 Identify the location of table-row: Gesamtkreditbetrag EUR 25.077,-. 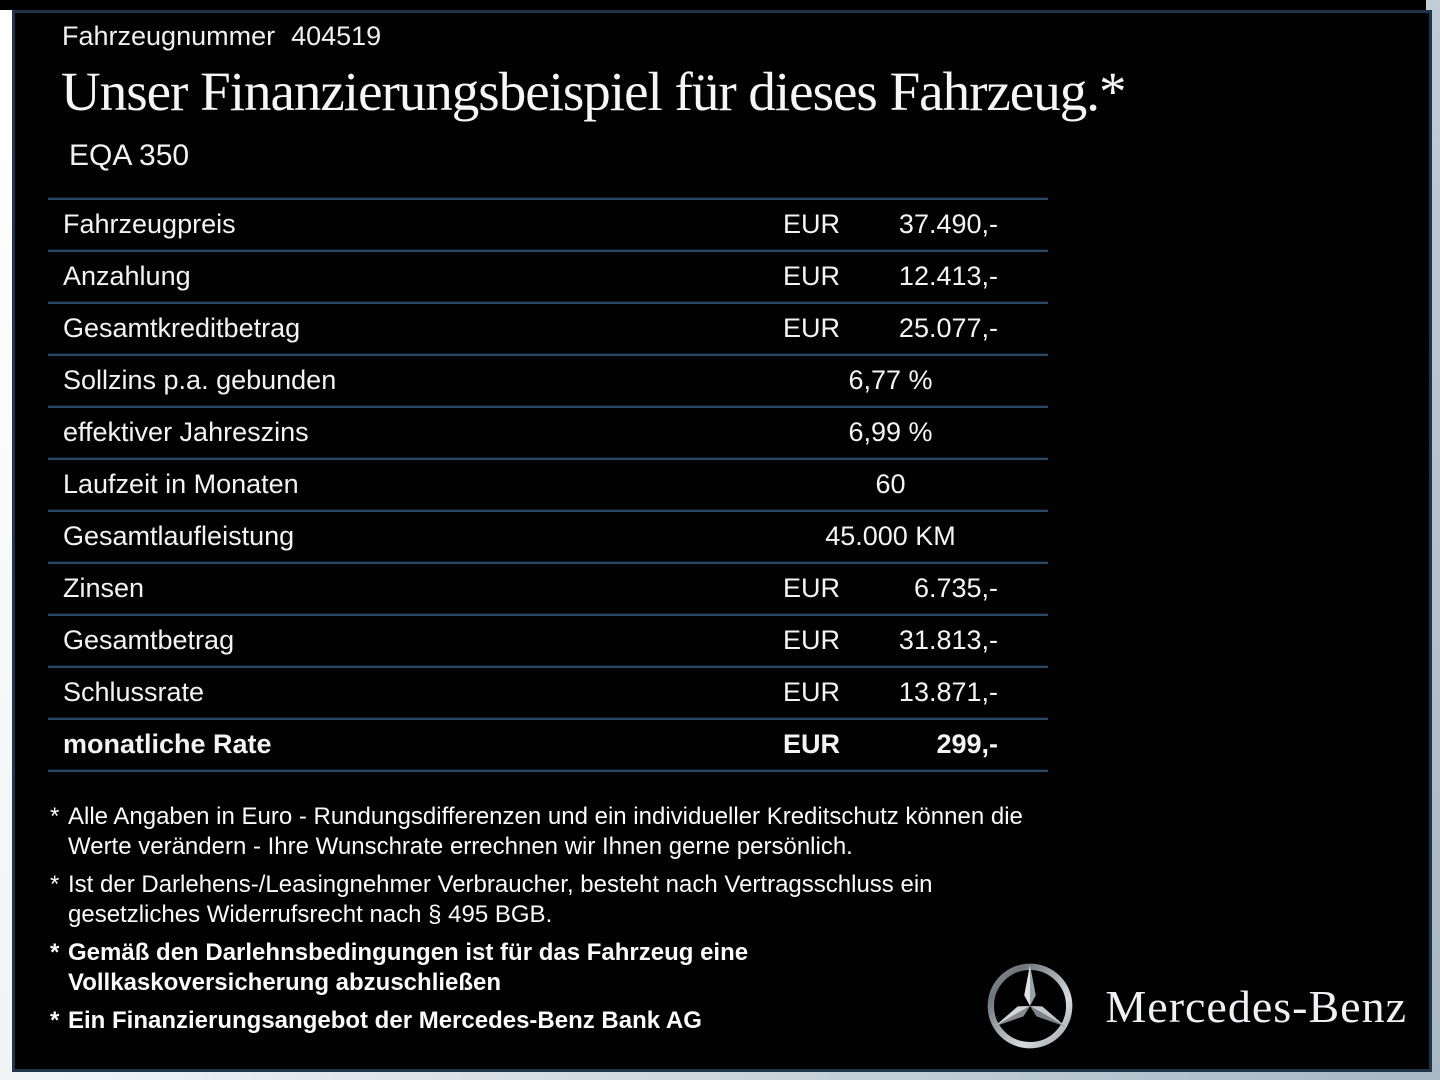
(548, 328).